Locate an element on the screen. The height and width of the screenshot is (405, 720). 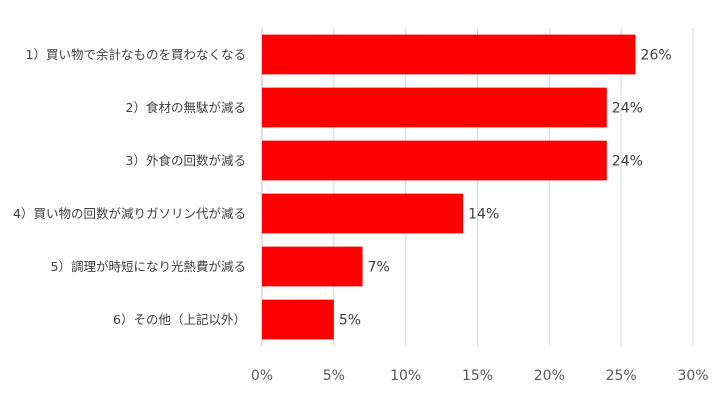
category-label: 4）買い物の回数が減りガソリン代が減る is located at coordinates (129, 213).